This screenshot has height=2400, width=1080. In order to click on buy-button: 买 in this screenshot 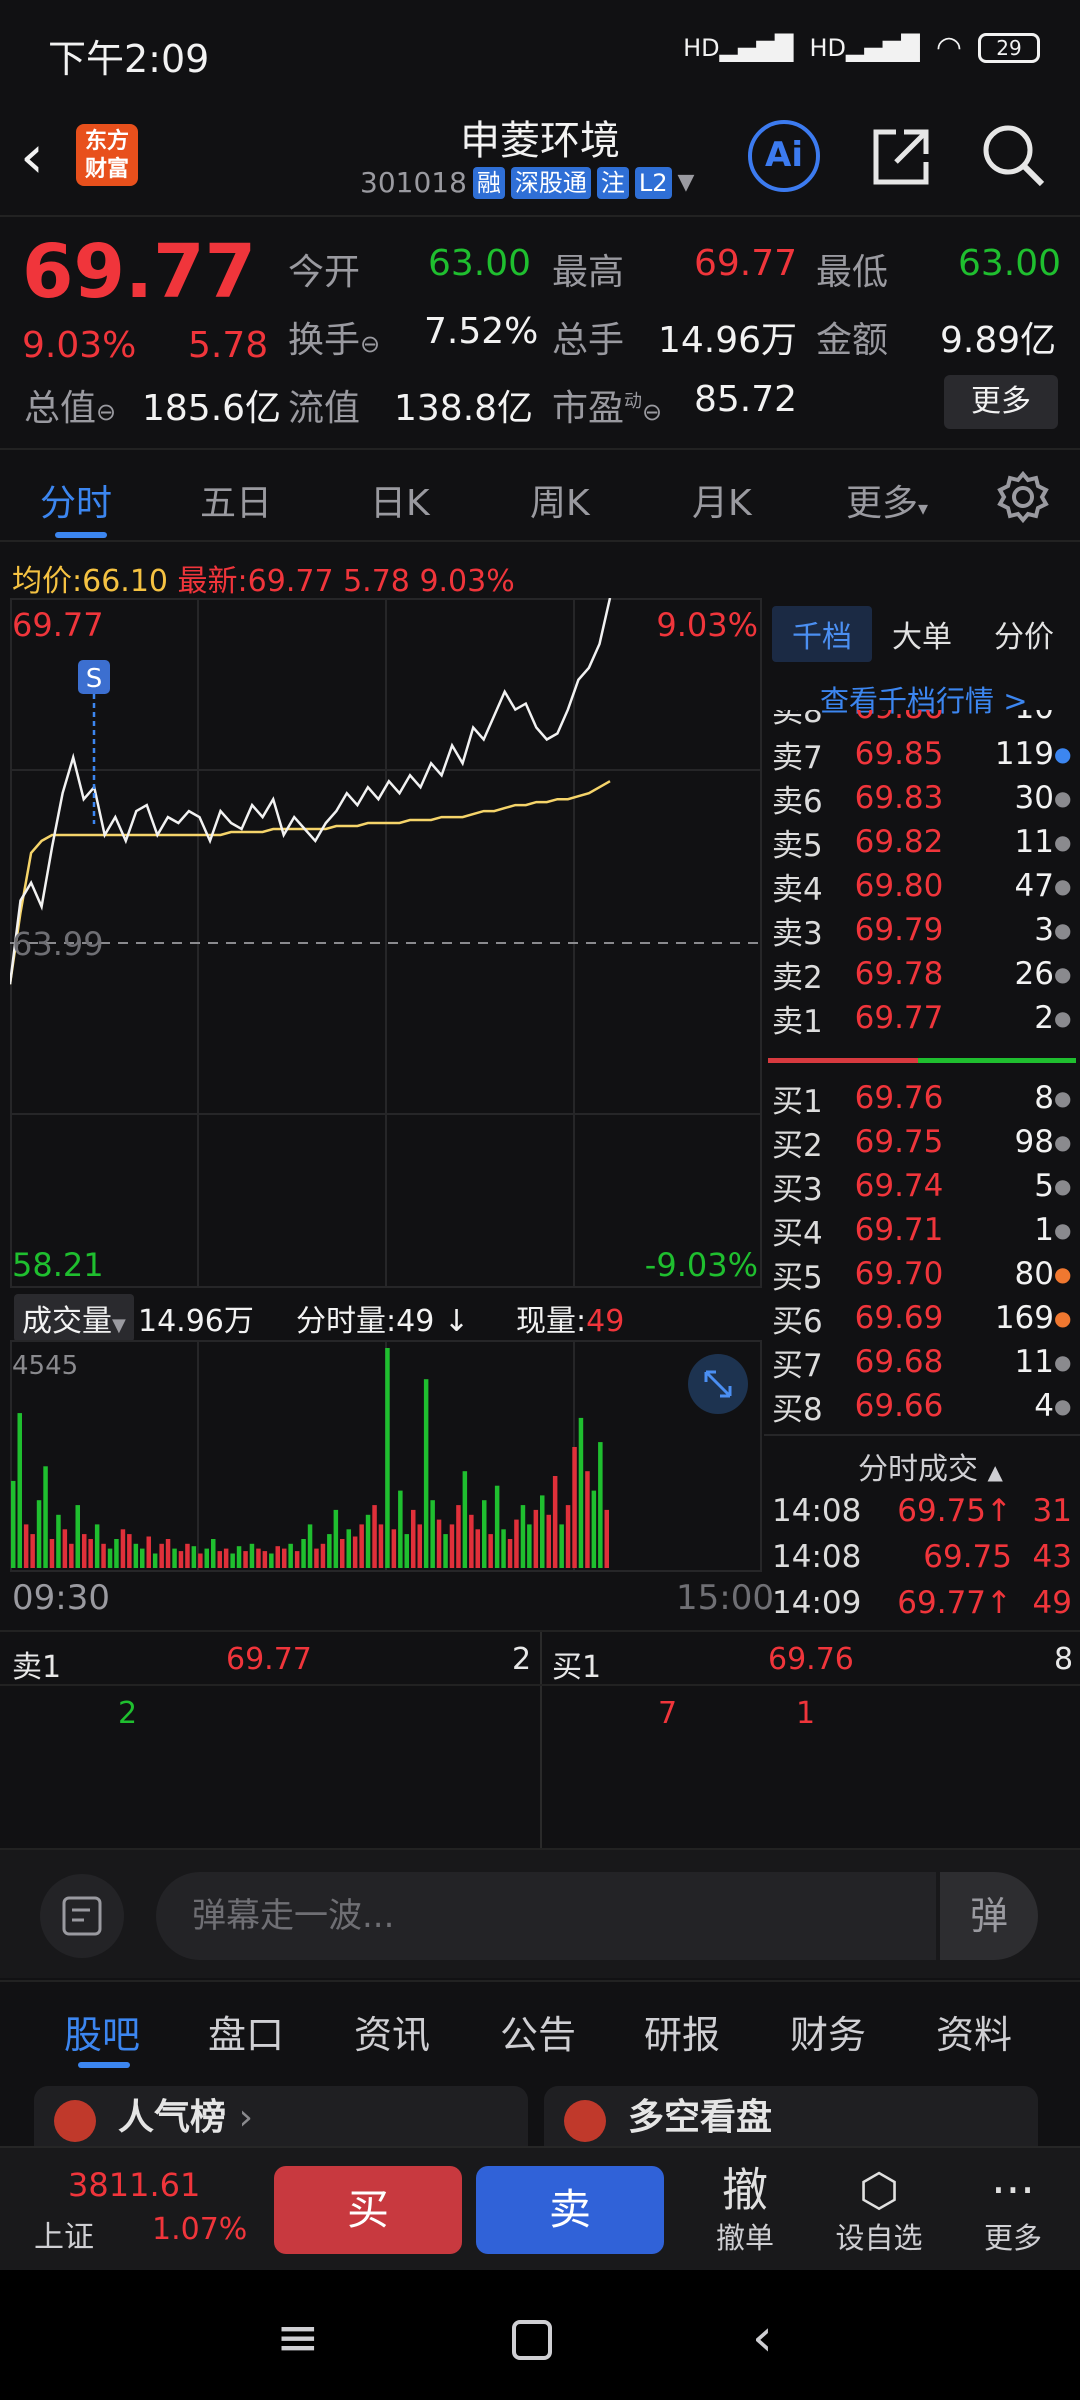, I will do `click(368, 2210)`.